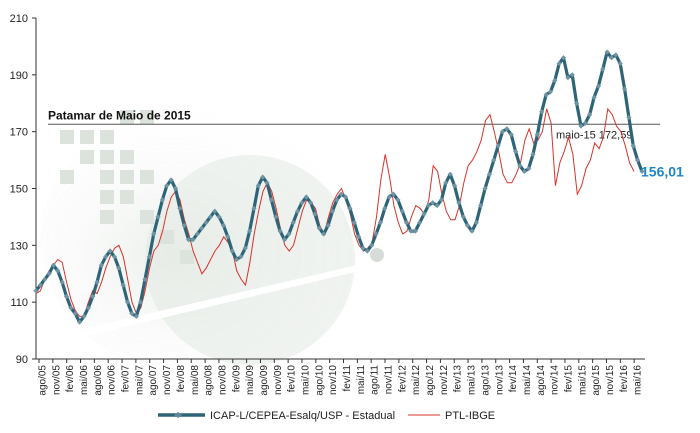  What do you see at coordinates (209, 380) in the screenshot?
I see `x-tick-label: ago/08` at bounding box center [209, 380].